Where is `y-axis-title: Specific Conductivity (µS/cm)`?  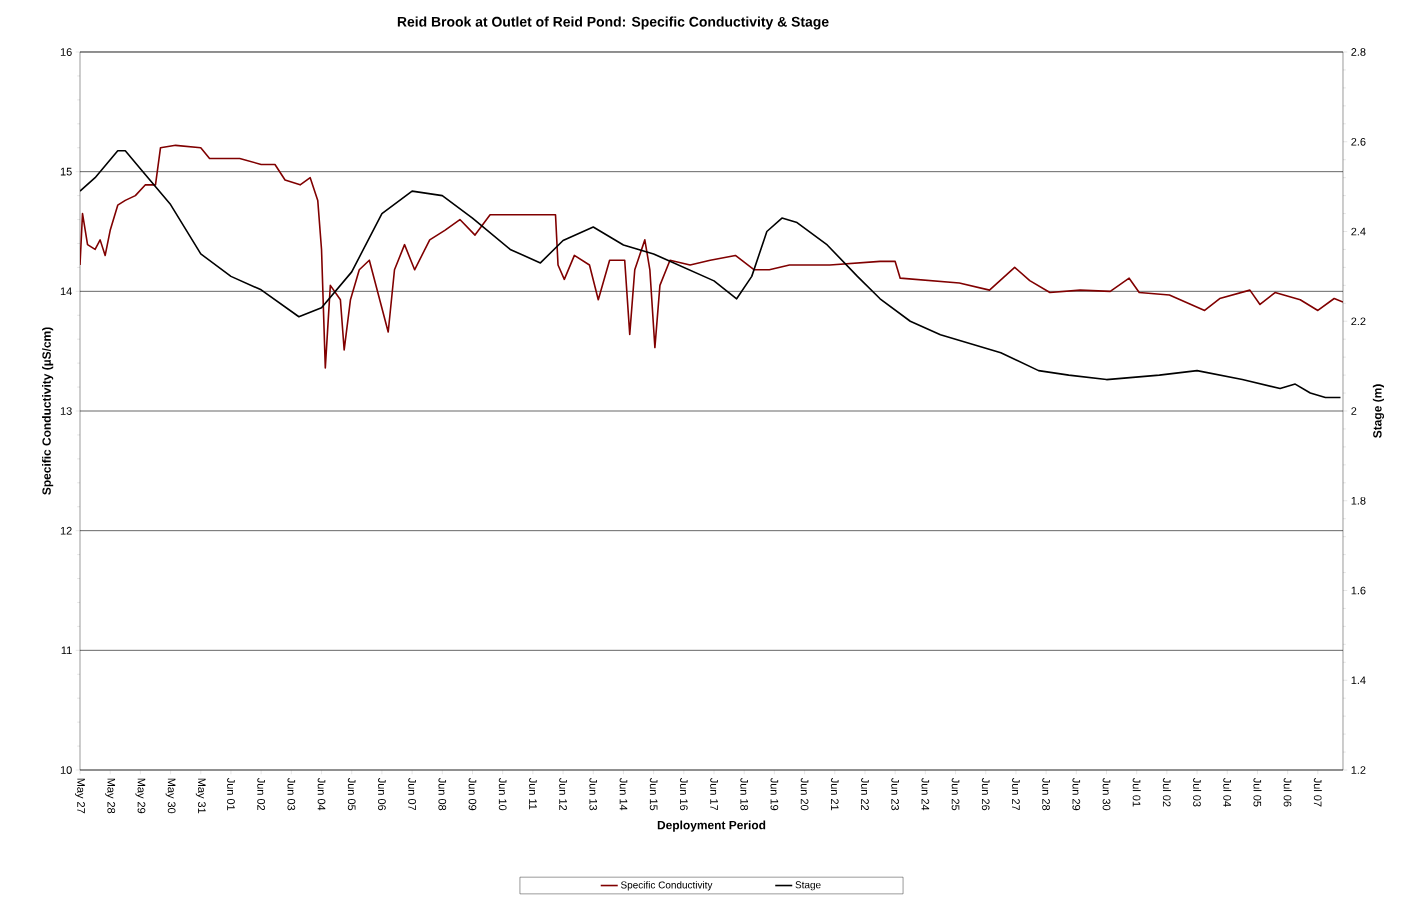
y-axis-title: Specific Conductivity (µS/cm) is located at coordinates (48, 411).